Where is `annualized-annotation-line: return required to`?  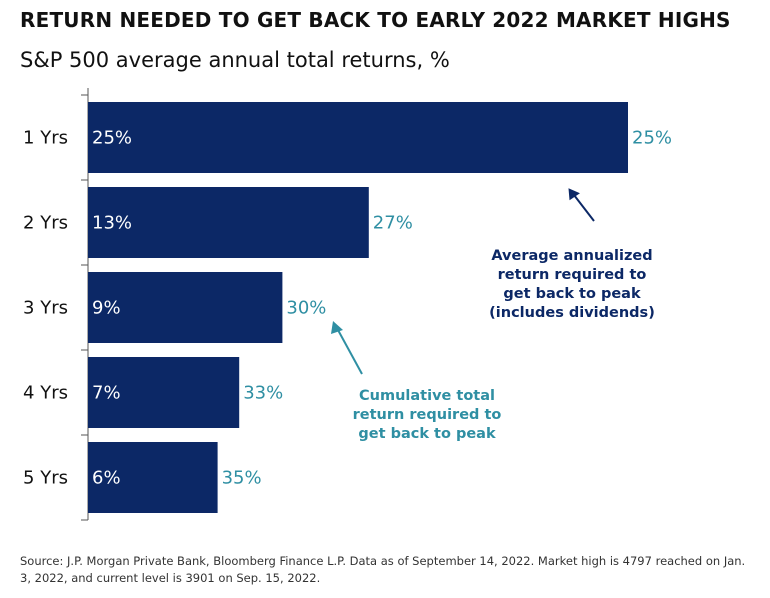
annualized-annotation-line: return required to is located at coordinates (572, 275).